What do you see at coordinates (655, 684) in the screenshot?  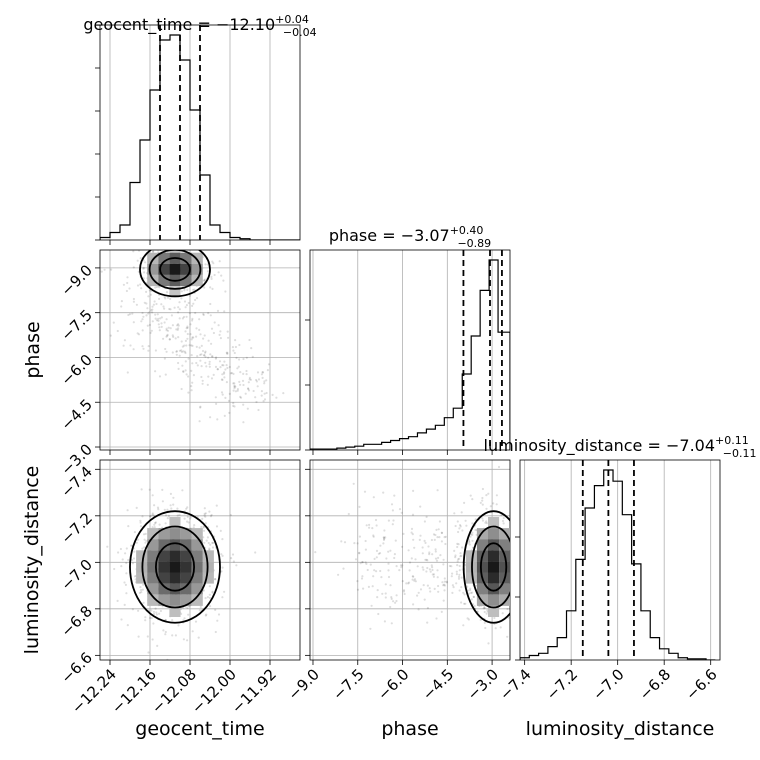 I see `x-tick-label: −6.8` at bounding box center [655, 684].